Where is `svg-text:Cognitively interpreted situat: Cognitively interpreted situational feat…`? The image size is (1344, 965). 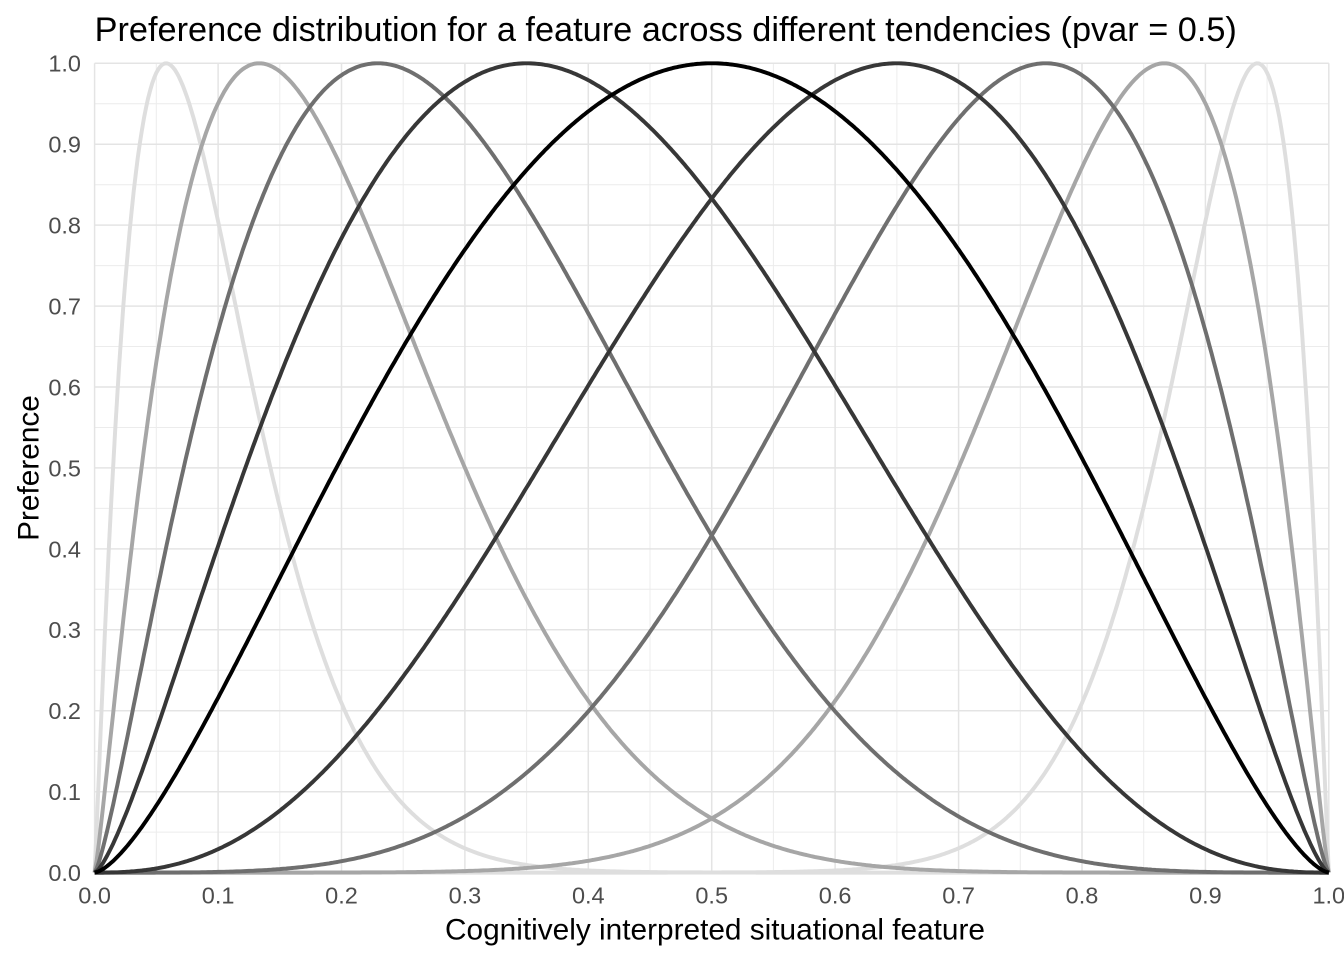
svg-text:Cognitively interpreted situat: Cognitively interpreted situational feat… is located at coordinates (715, 929).